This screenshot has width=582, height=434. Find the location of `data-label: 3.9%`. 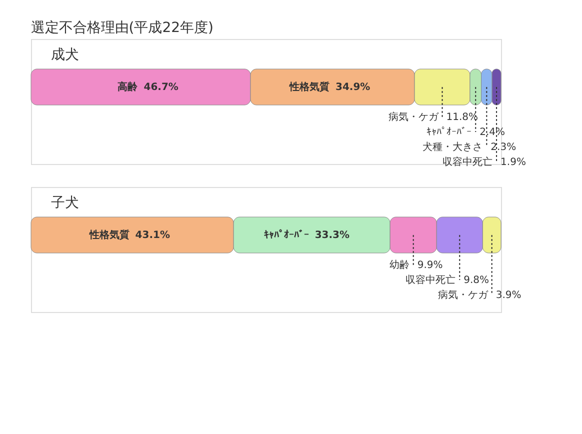

data-label: 3.9% is located at coordinates (509, 295).